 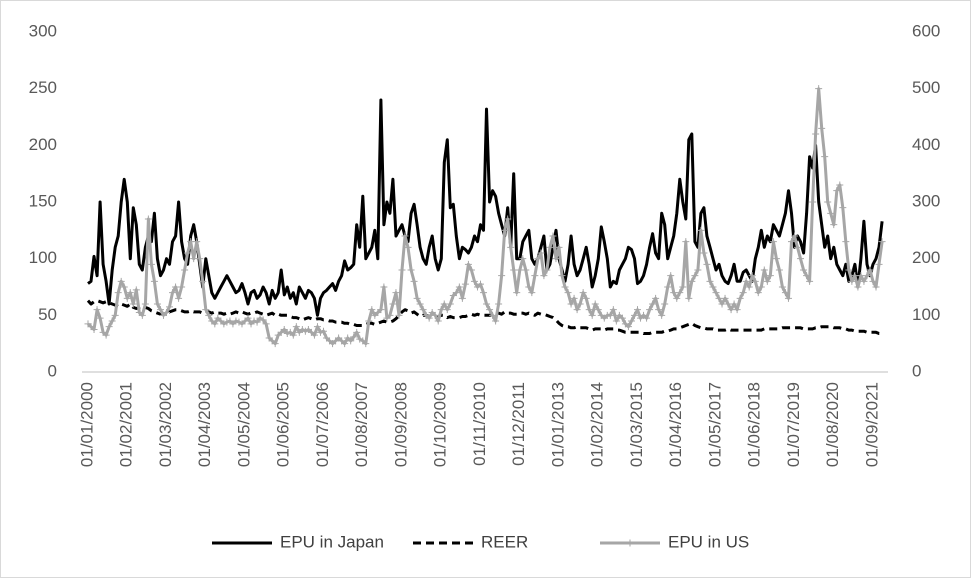 What do you see at coordinates (926, 314) in the screenshot?
I see `y2-tick-label: 100` at bounding box center [926, 314].